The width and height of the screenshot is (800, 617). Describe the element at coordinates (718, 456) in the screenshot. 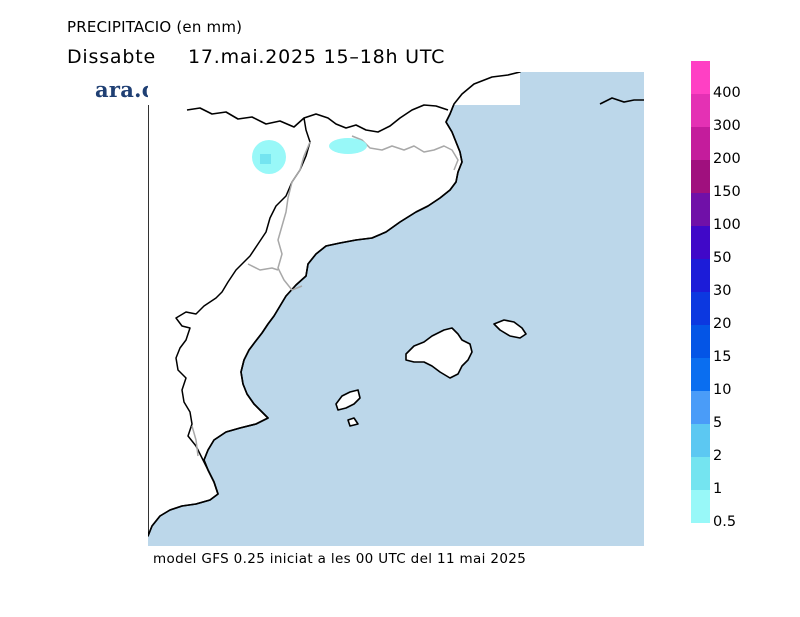

I see `legend-label-2: 2` at that location.